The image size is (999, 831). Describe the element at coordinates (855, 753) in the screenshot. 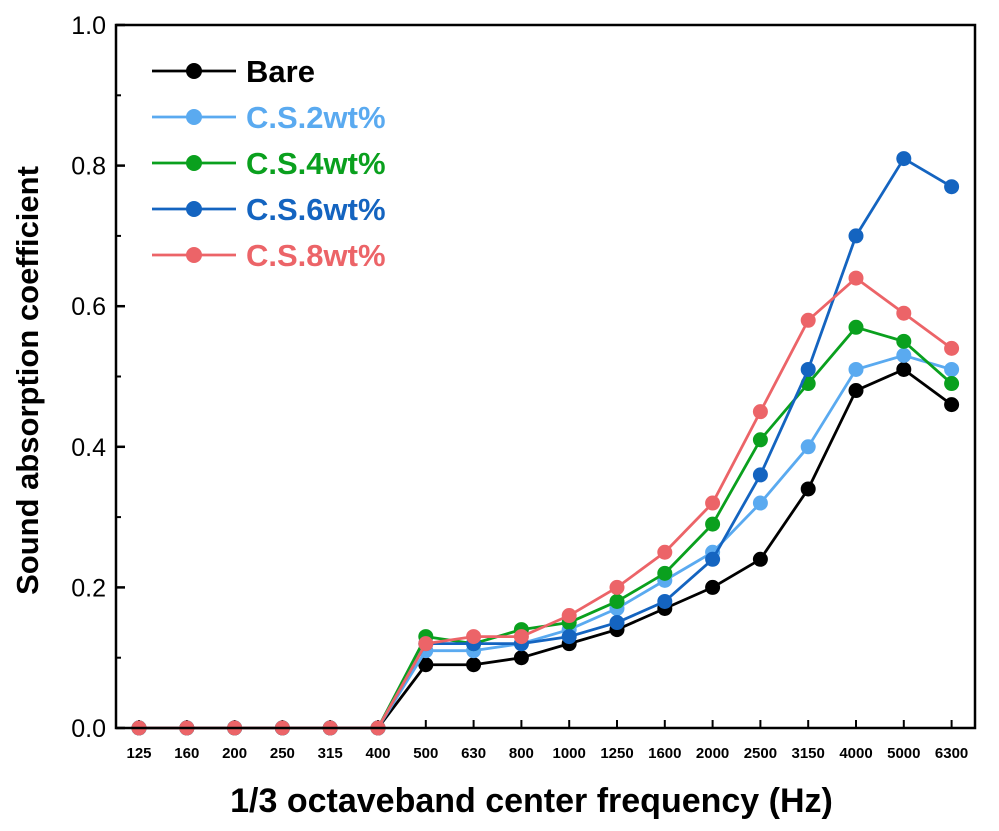

I see `x-tick-label: 4000` at that location.